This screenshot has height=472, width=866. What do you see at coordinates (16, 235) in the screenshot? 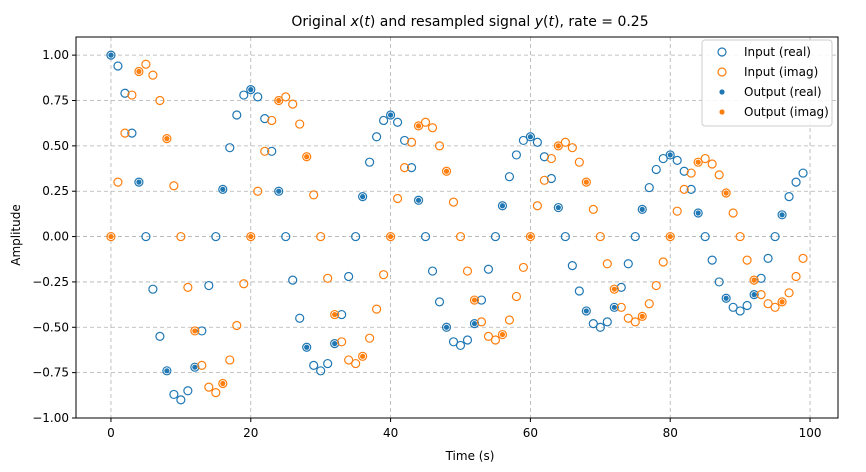
I see `y-axis-label: Amplitude` at bounding box center [16, 235].